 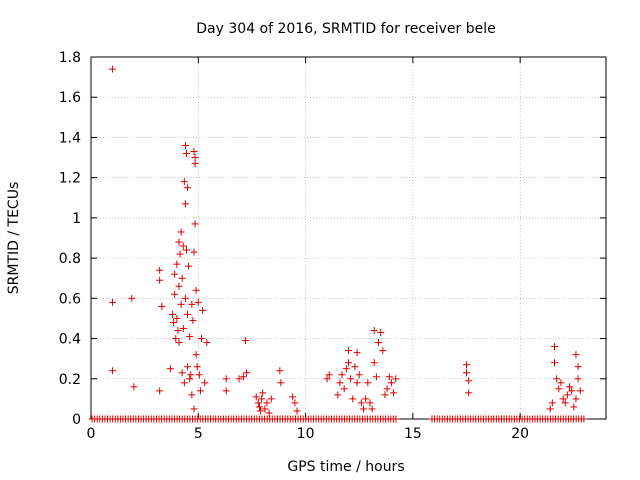 What do you see at coordinates (76, 219) in the screenshot?
I see `y-tick-label: 1` at bounding box center [76, 219].